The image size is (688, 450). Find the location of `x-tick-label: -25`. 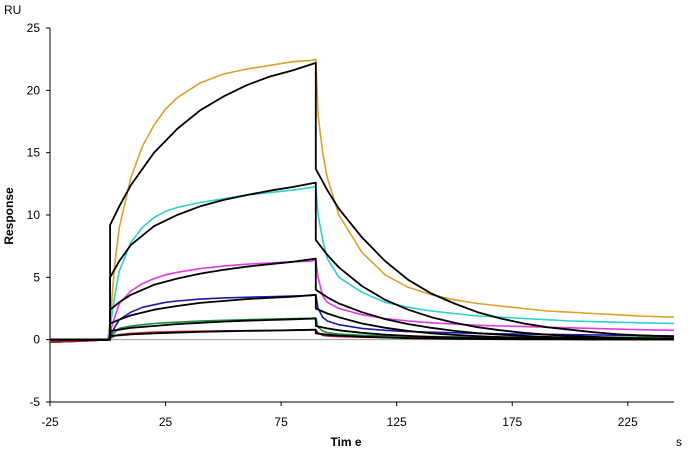

x-tick-label: -25 is located at coordinates (50, 422).